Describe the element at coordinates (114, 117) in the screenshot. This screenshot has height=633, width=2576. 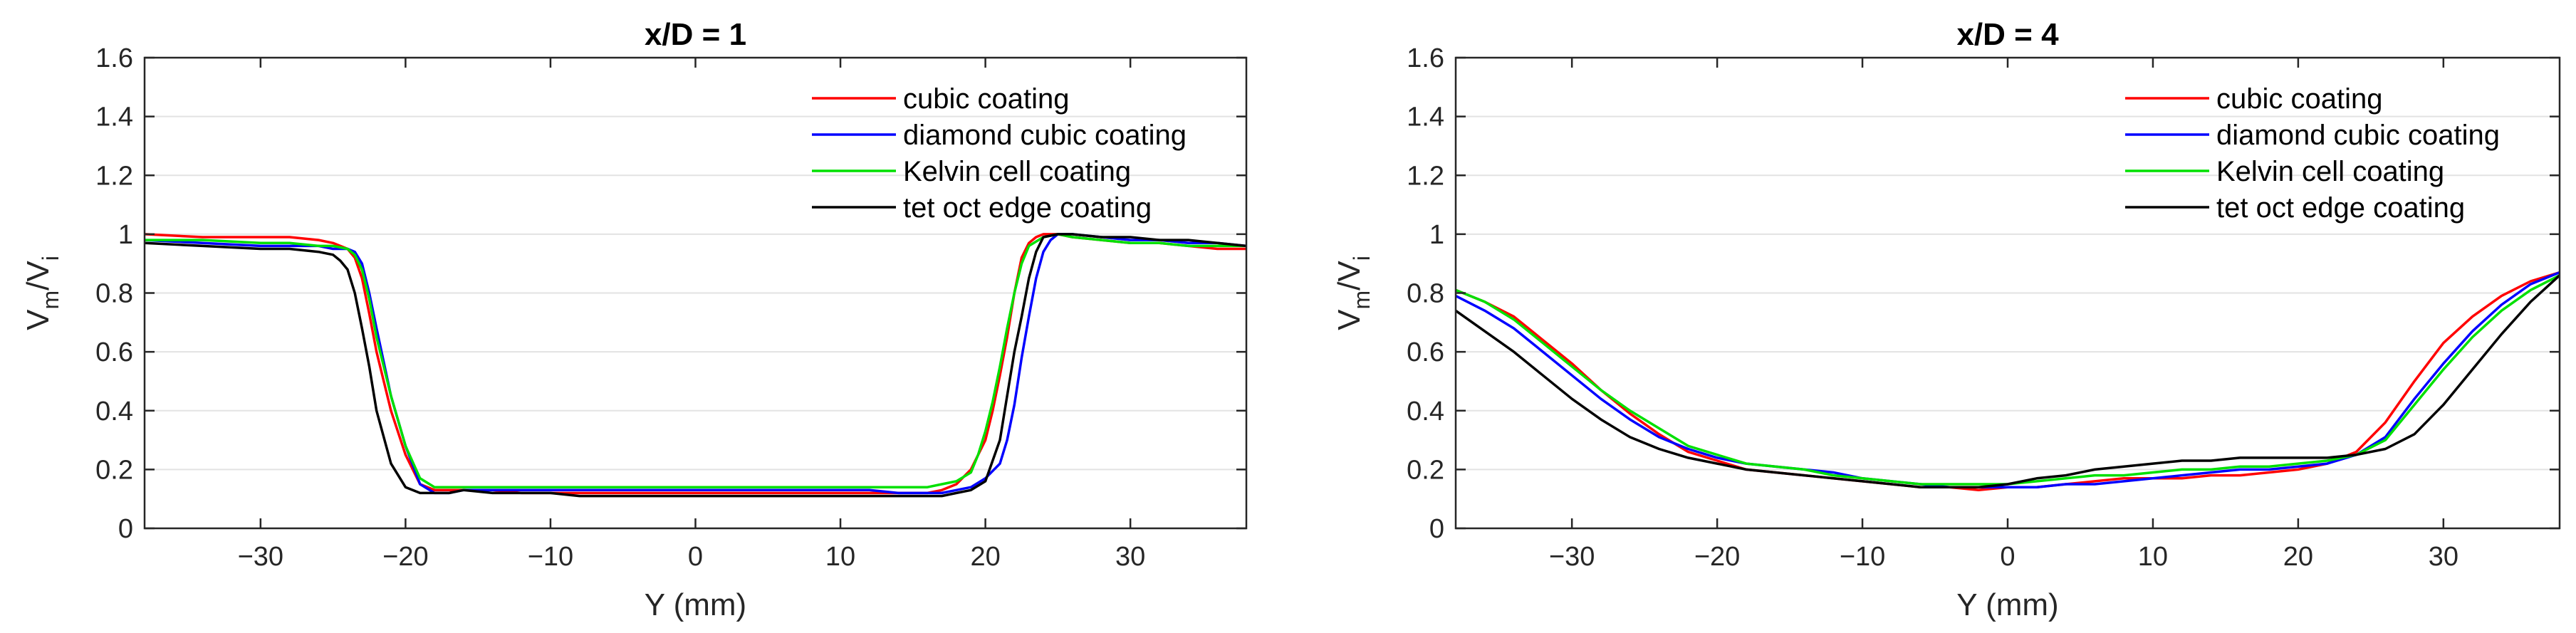
I see `chart1-ytick-label-7: 1.4` at that location.